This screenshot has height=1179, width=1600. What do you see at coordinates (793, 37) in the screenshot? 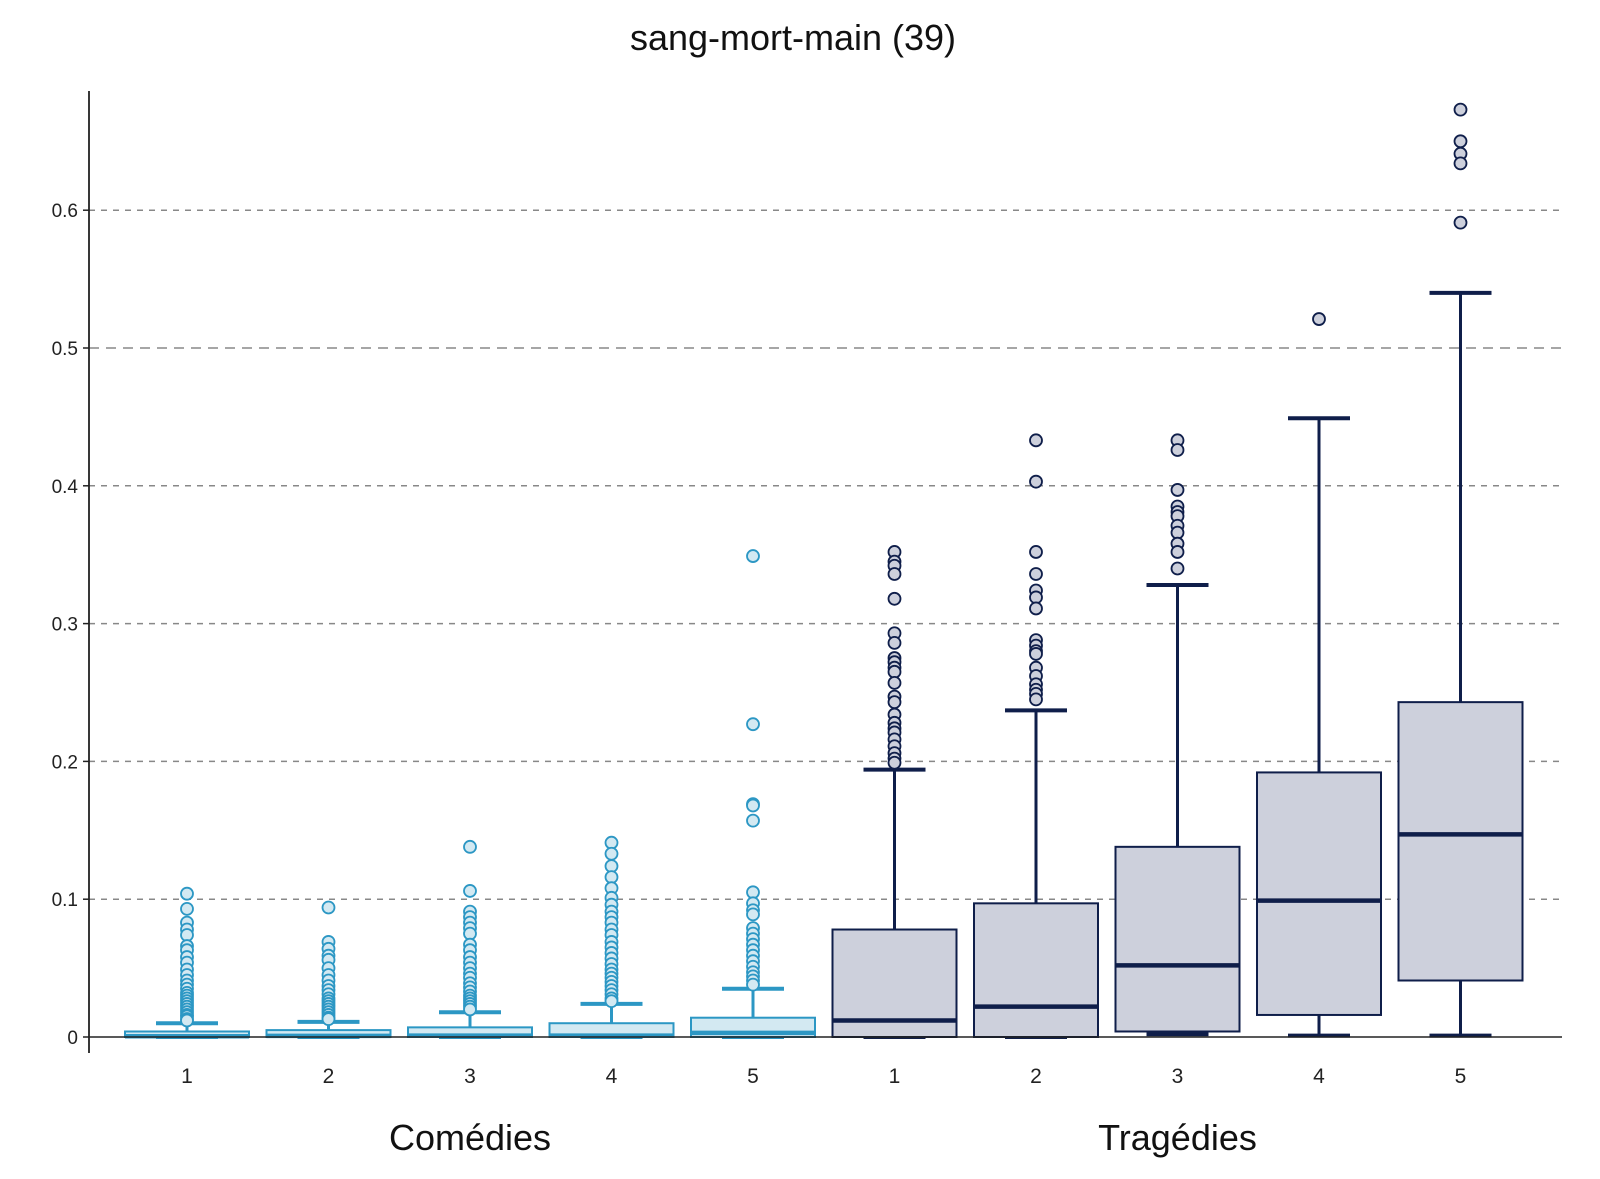
I see `chart-title: sang-mort-main (39)` at bounding box center [793, 37].